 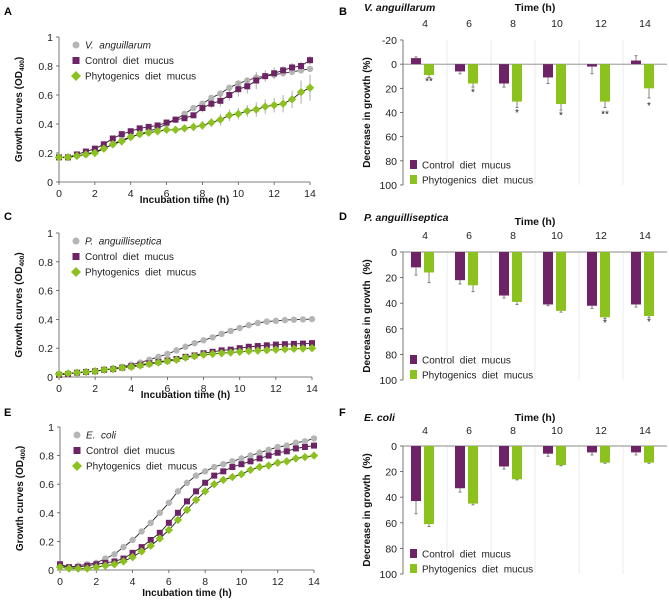 What do you see at coordinates (101, 436) in the screenshot?
I see `legend-label-pathogen: E. coli` at bounding box center [101, 436].